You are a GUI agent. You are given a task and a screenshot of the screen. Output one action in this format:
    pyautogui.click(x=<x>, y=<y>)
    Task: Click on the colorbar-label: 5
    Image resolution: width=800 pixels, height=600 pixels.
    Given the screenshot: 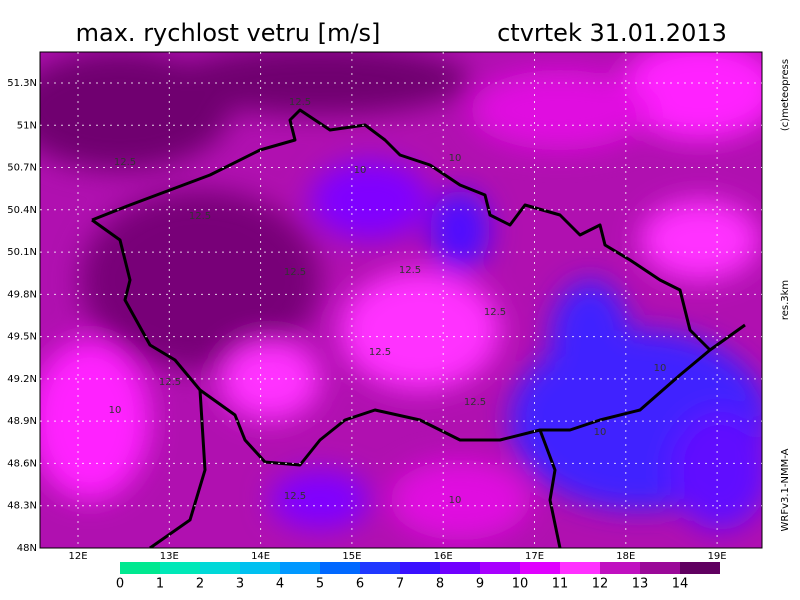 What is the action you would take?
    pyautogui.click(x=320, y=584)
    